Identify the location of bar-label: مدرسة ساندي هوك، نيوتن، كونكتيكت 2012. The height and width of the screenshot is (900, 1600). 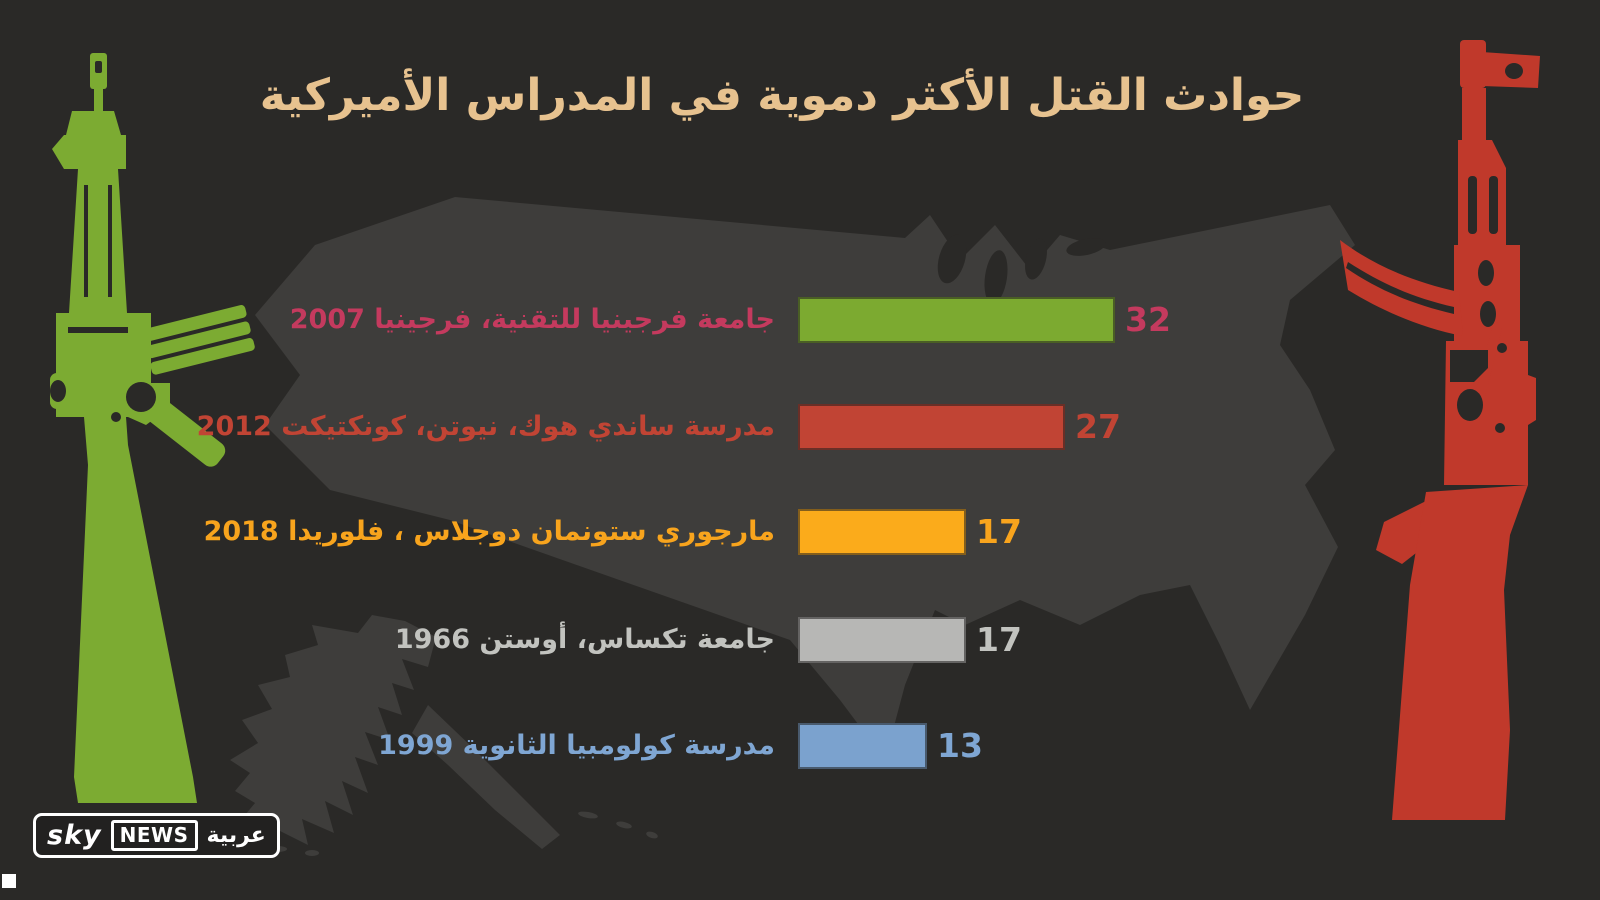
(485, 426).